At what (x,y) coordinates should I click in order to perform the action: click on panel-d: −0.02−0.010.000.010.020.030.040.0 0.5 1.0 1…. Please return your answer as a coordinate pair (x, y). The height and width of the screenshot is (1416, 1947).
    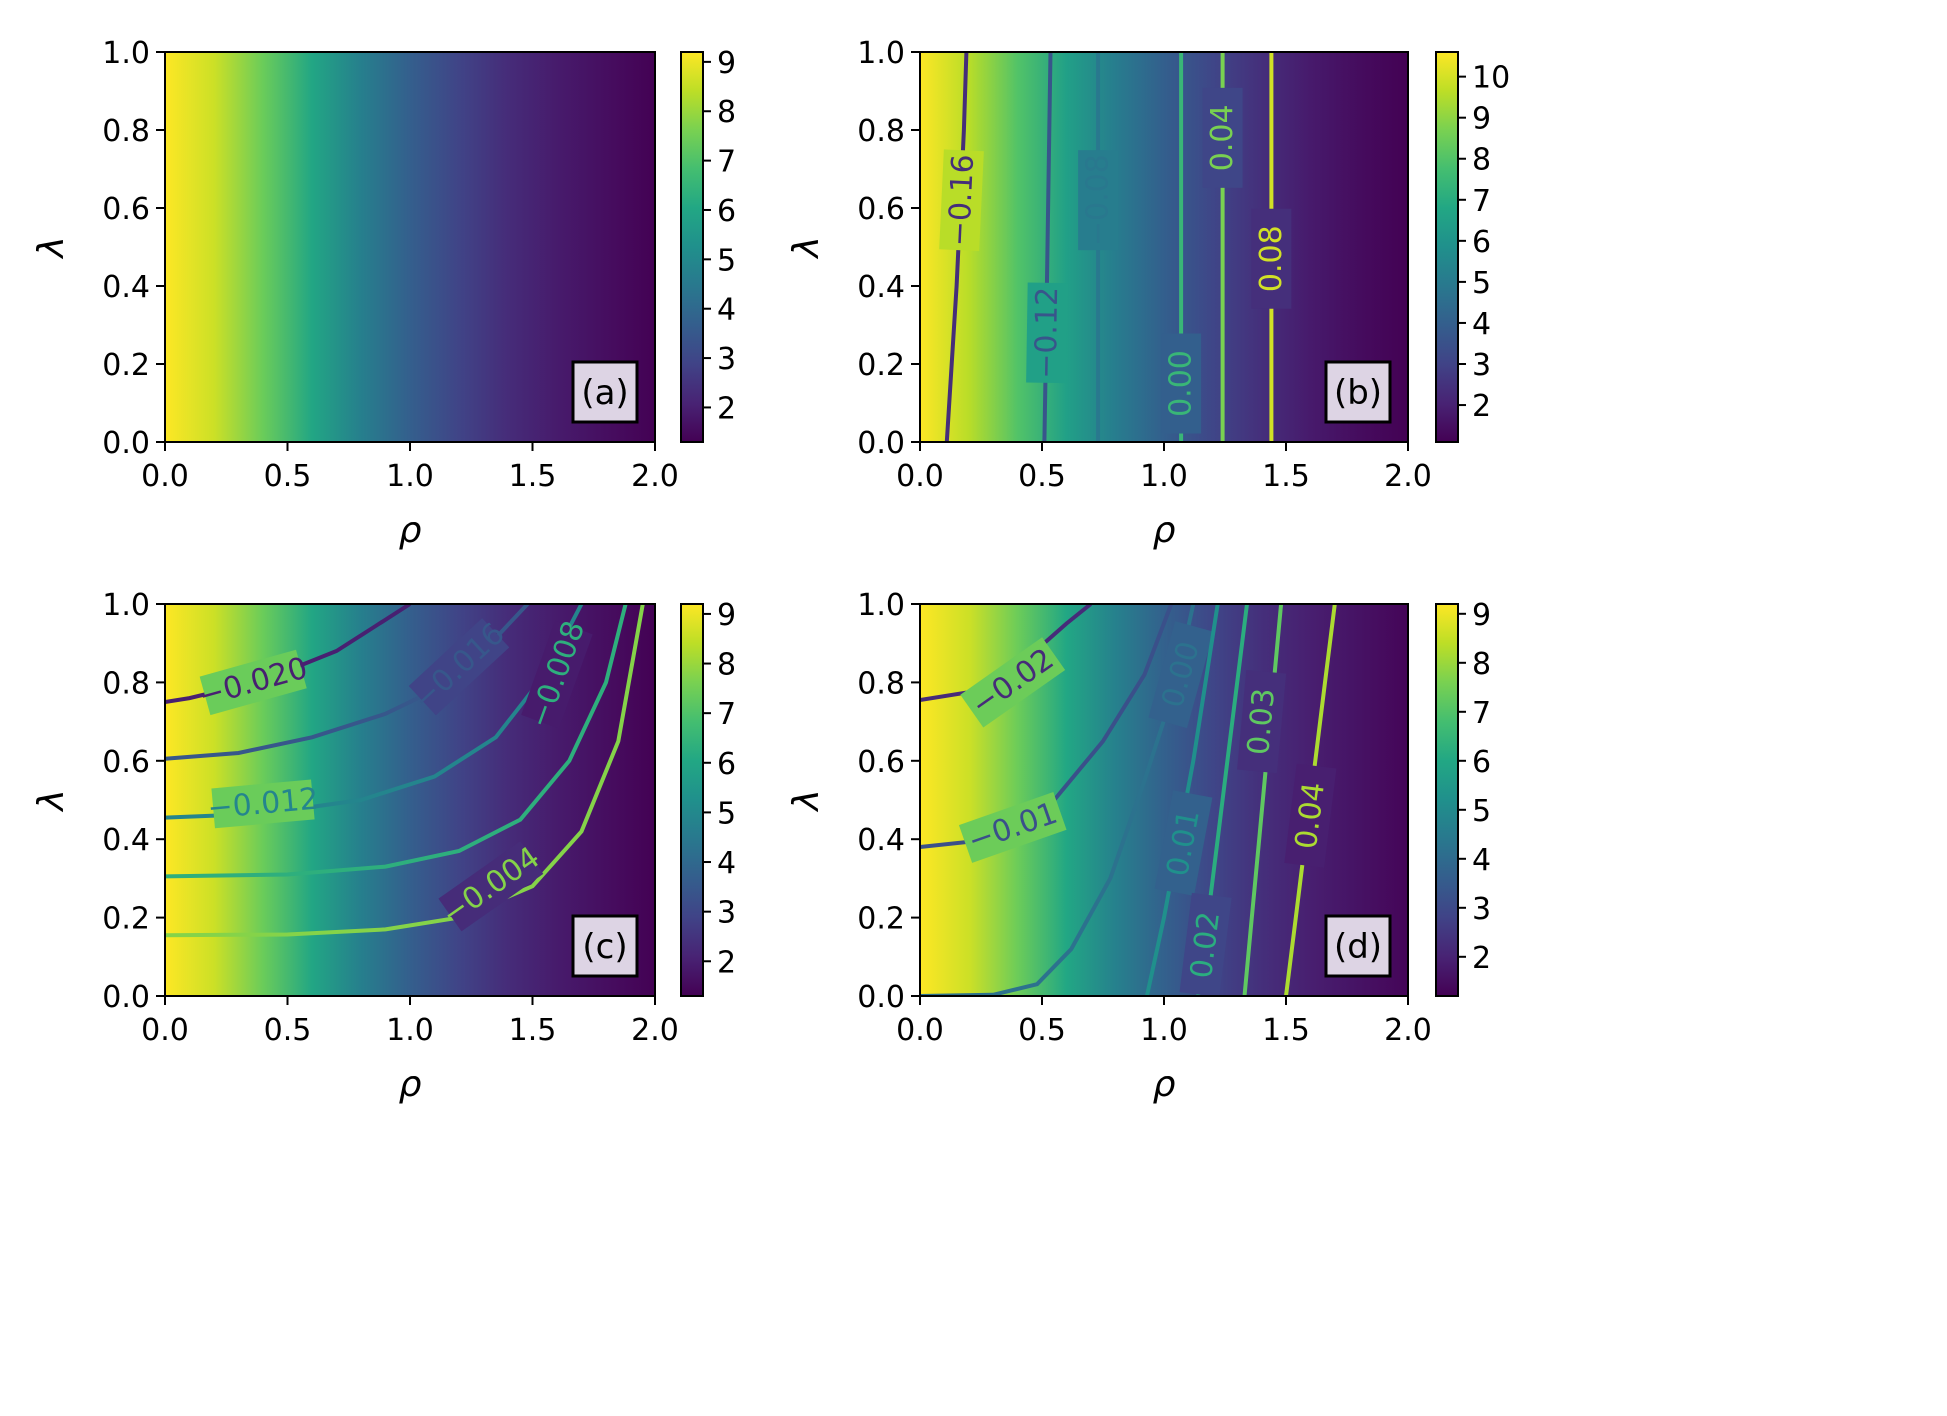
    Looking at the image, I should click on (1138, 846).